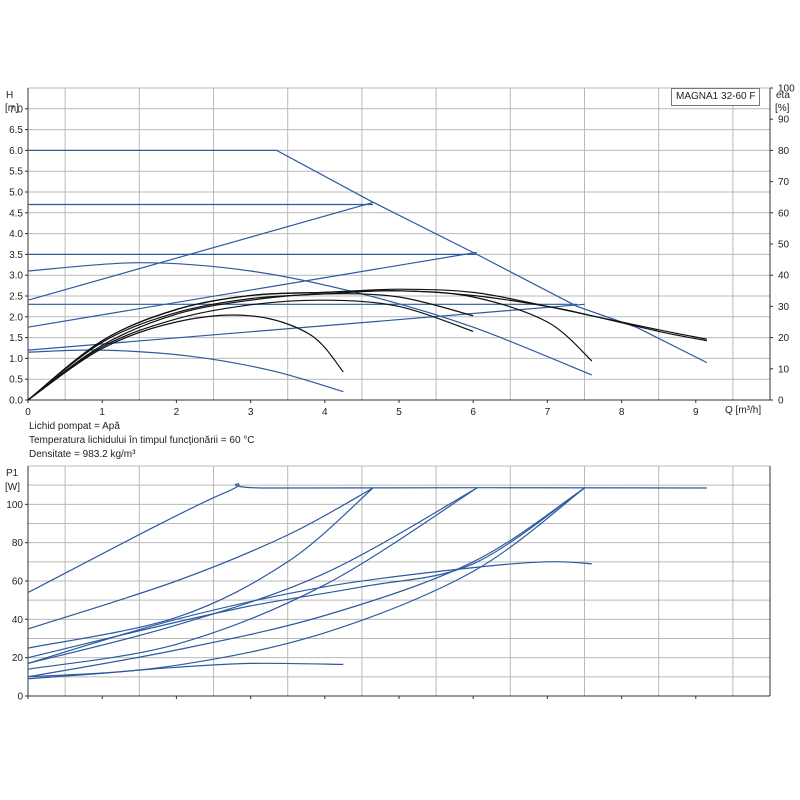 The width and height of the screenshot is (800, 800). What do you see at coordinates (16, 359) in the screenshot?
I see `y-tick-label: 1.0` at bounding box center [16, 359].